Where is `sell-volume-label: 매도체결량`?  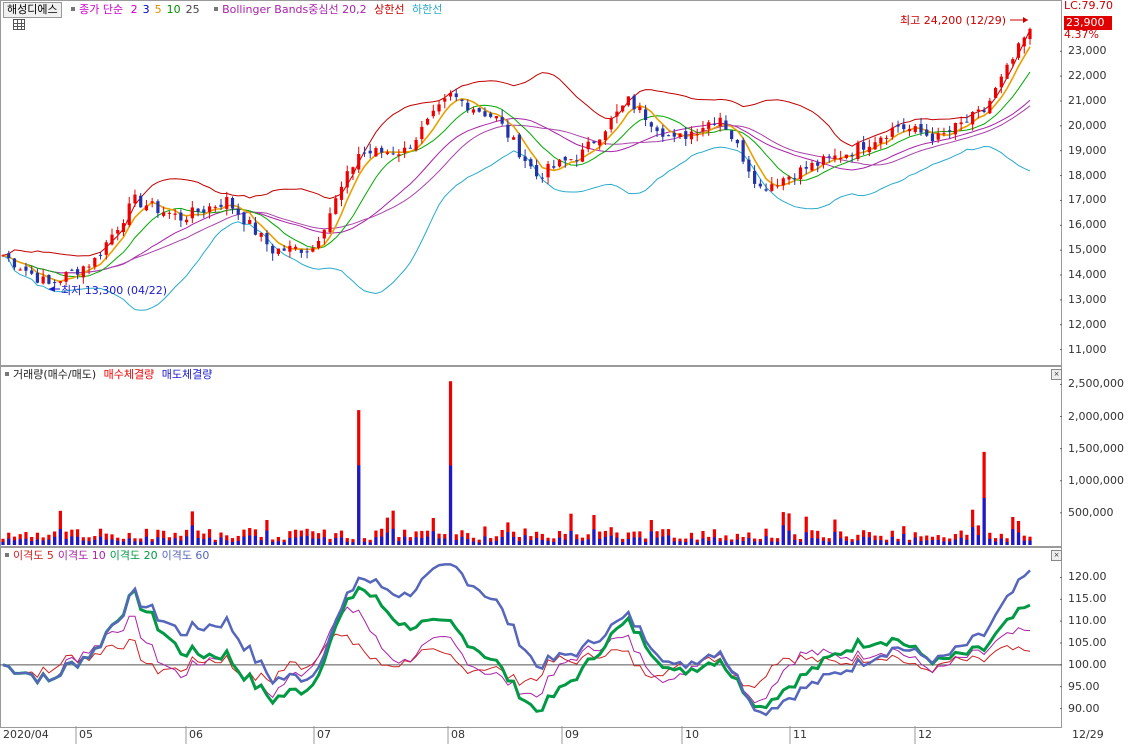 sell-volume-label: 매도체결량 is located at coordinates (187, 374).